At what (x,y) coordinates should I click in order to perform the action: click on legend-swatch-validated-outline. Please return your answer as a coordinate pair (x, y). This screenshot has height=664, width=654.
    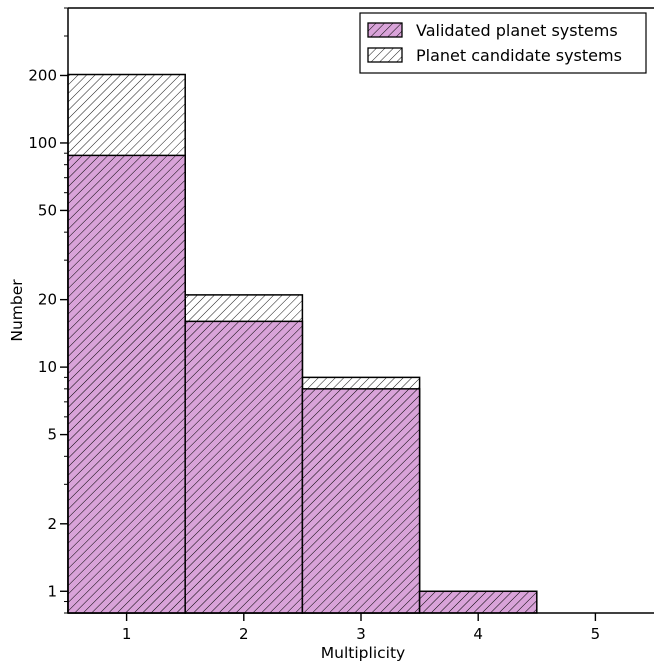
    Looking at the image, I should click on (385, 30).